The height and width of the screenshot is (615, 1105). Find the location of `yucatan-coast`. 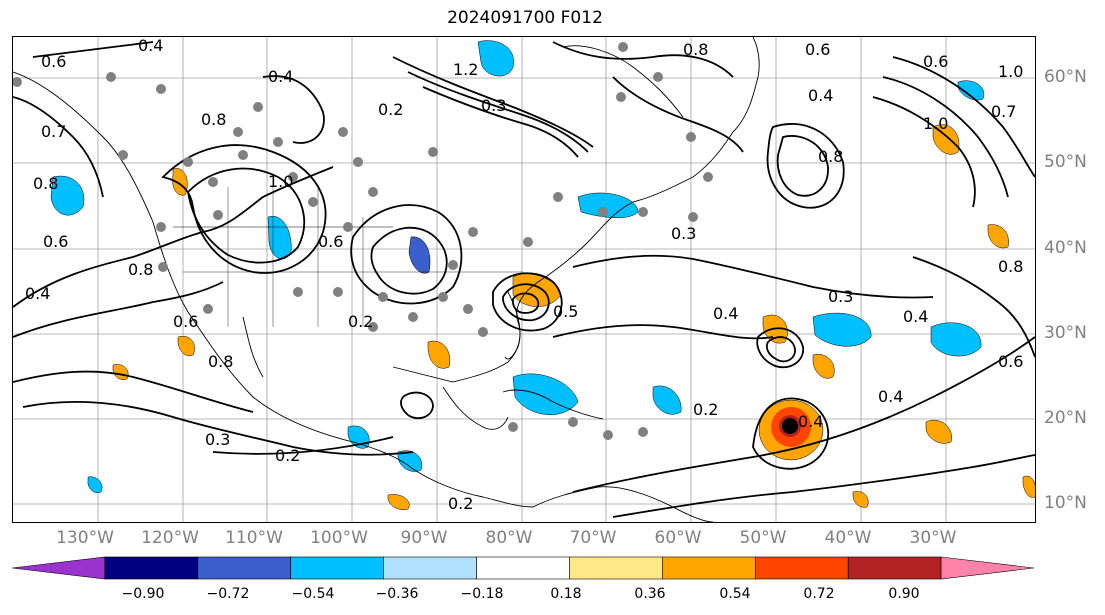

yucatan-coast is located at coordinates (475, 408).